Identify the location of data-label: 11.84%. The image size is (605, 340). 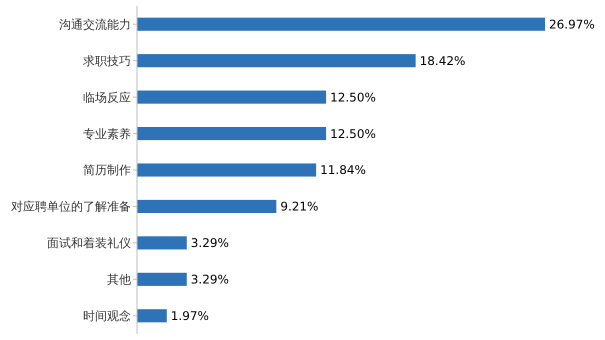
(343, 170).